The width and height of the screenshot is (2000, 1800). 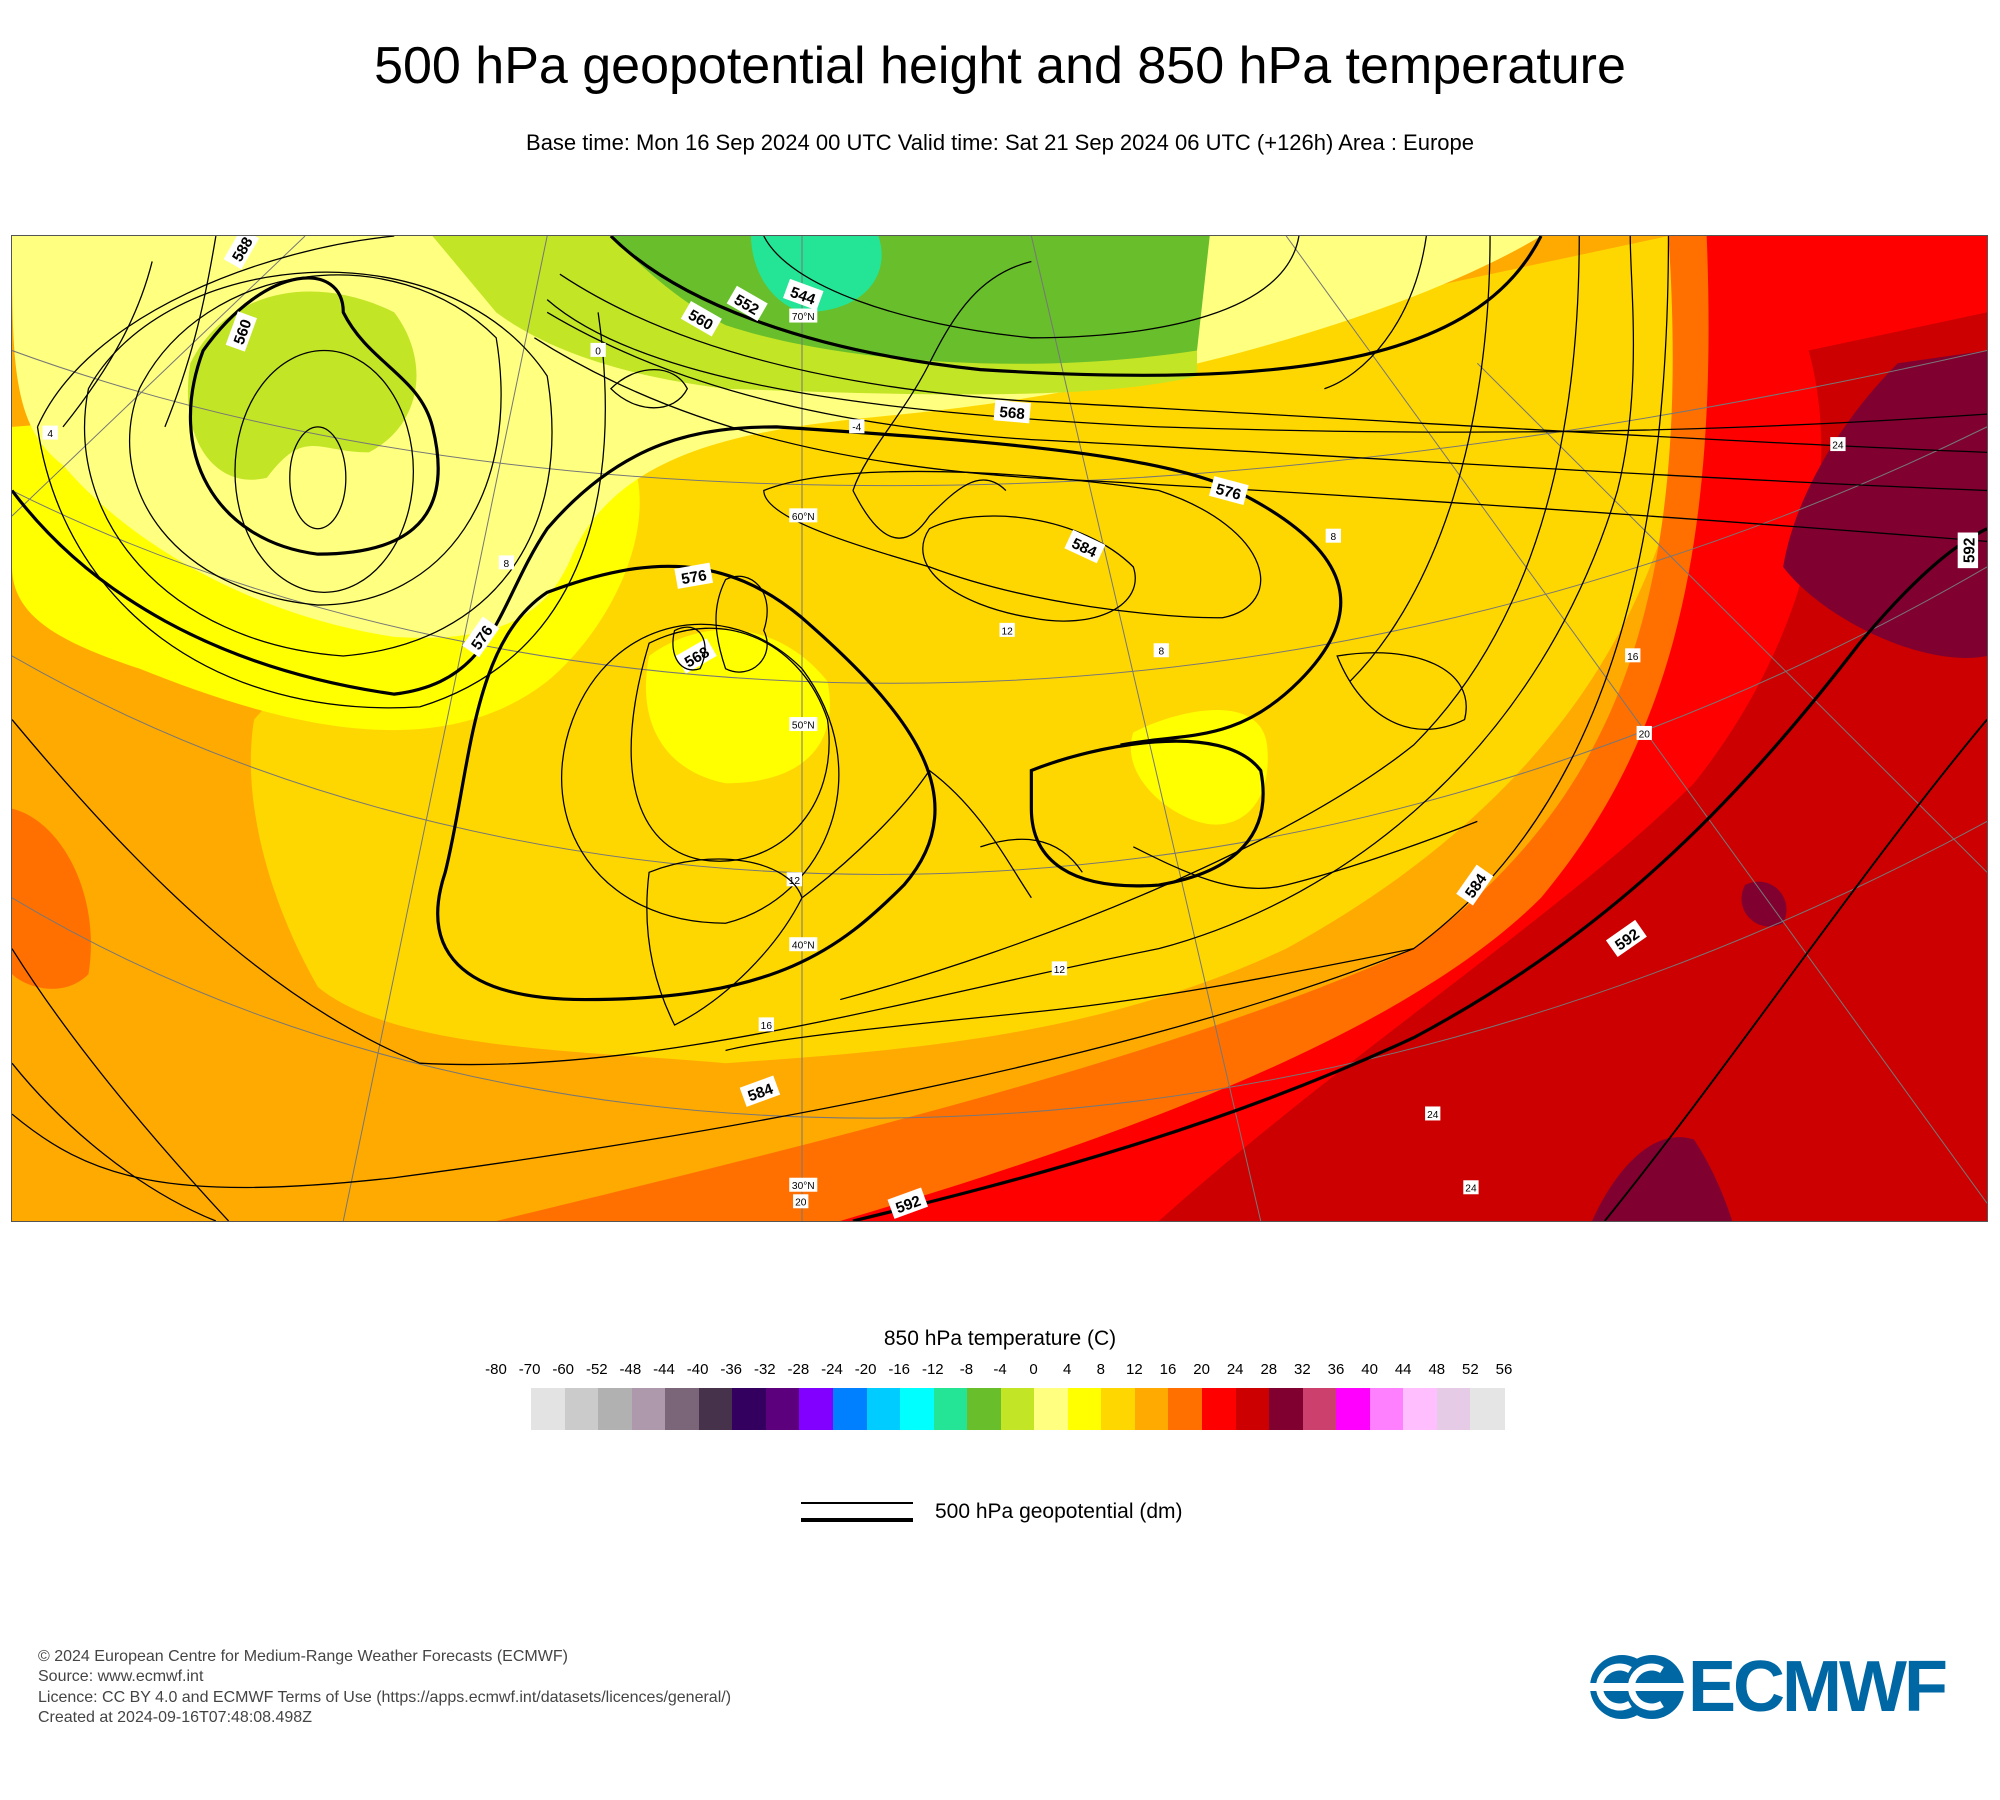 I want to click on latitude-label: 40°N, so click(x=803, y=946).